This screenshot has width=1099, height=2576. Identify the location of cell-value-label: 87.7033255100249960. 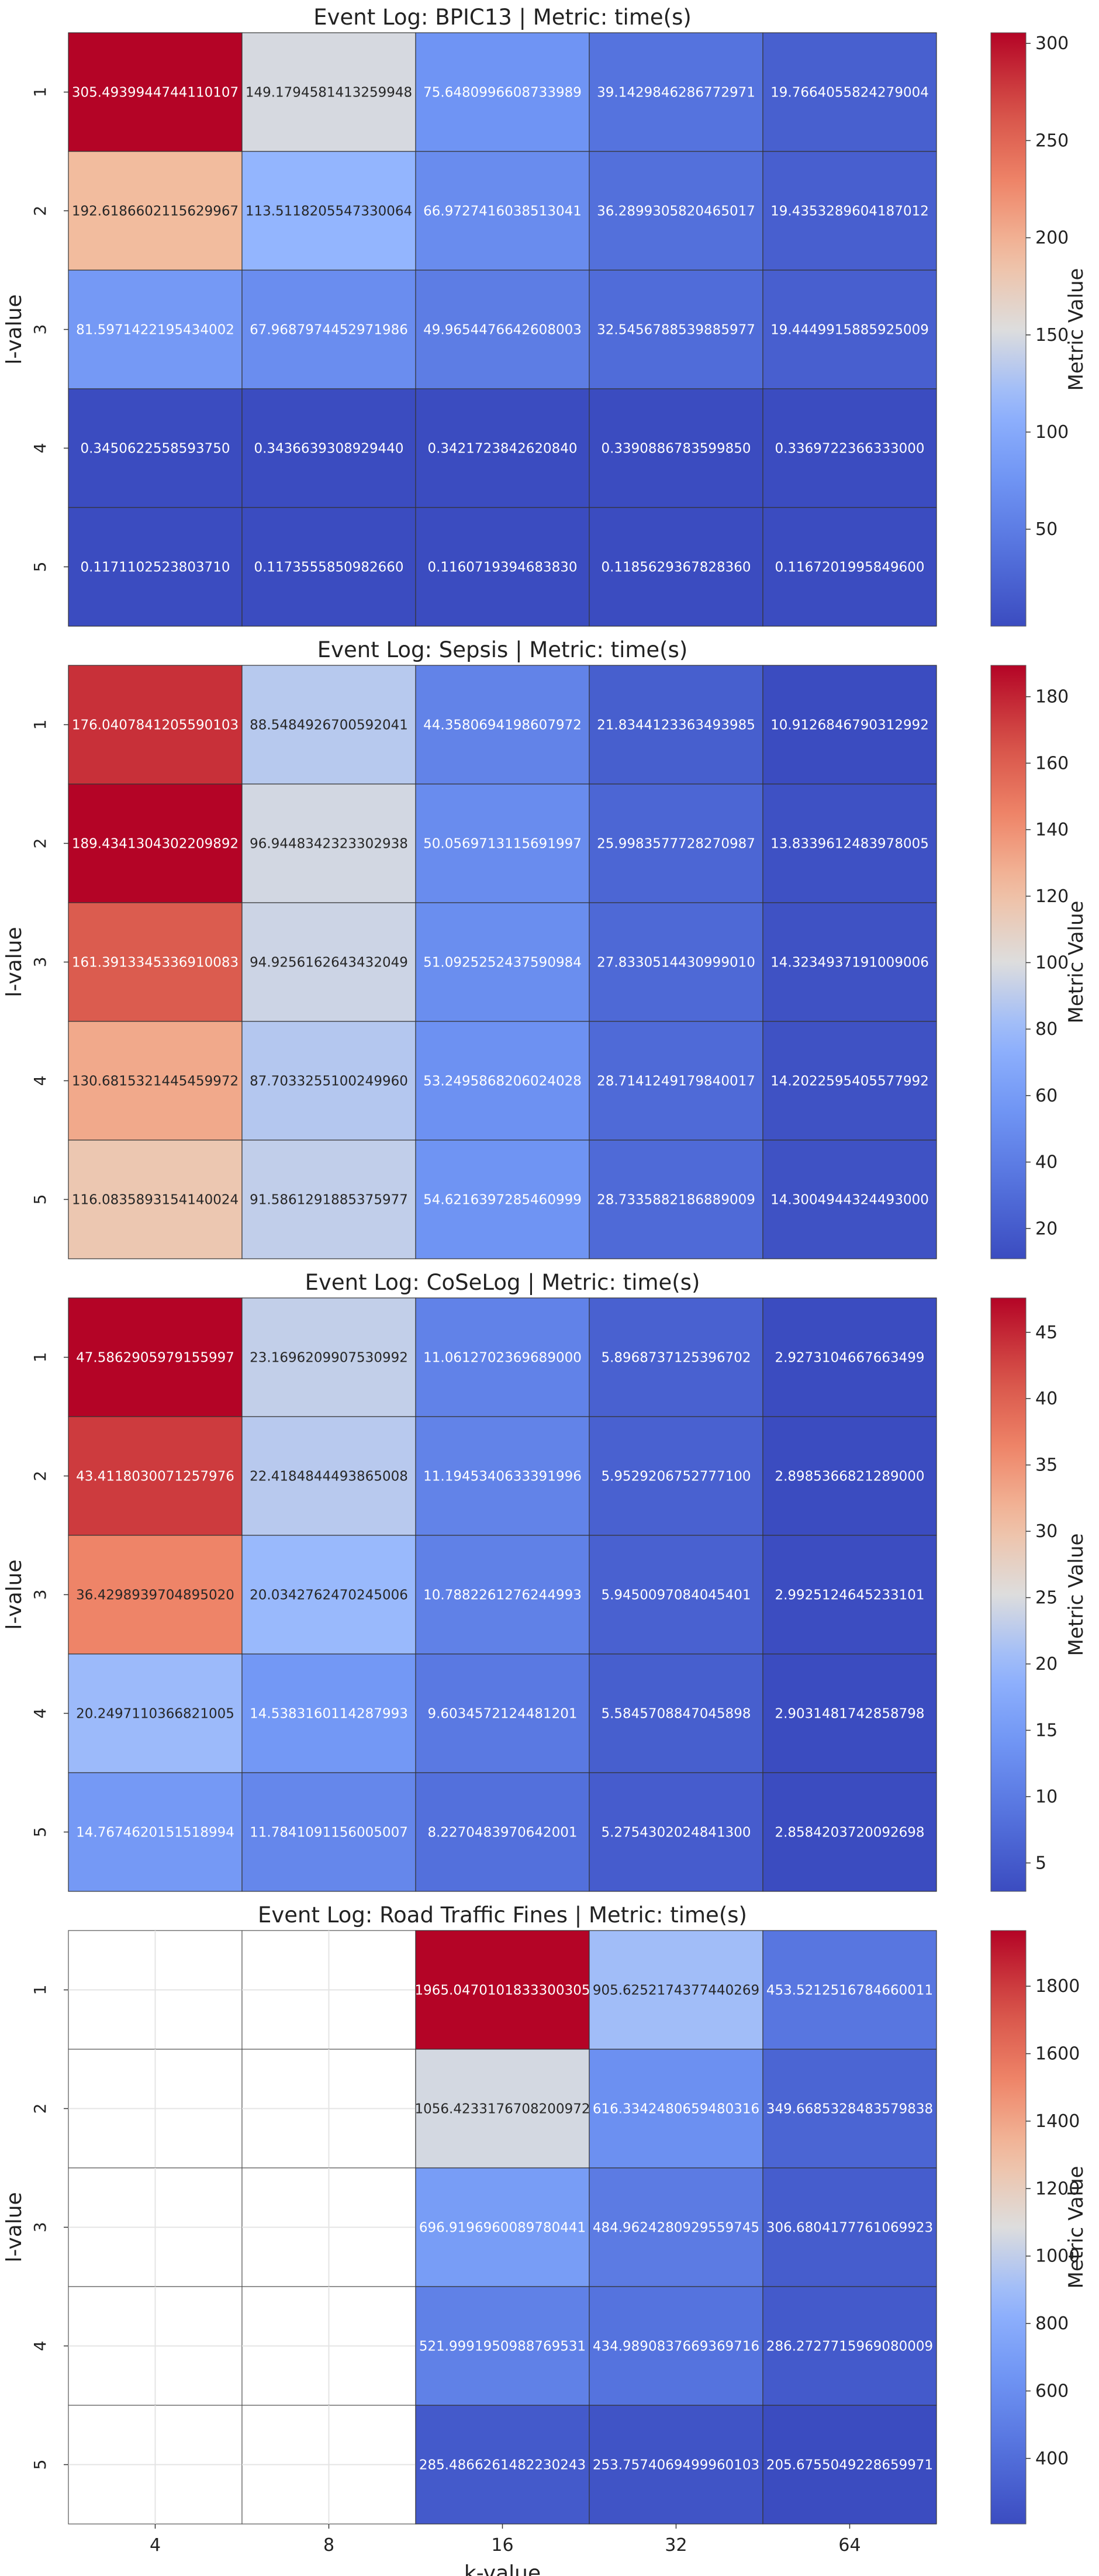
(329, 1081).